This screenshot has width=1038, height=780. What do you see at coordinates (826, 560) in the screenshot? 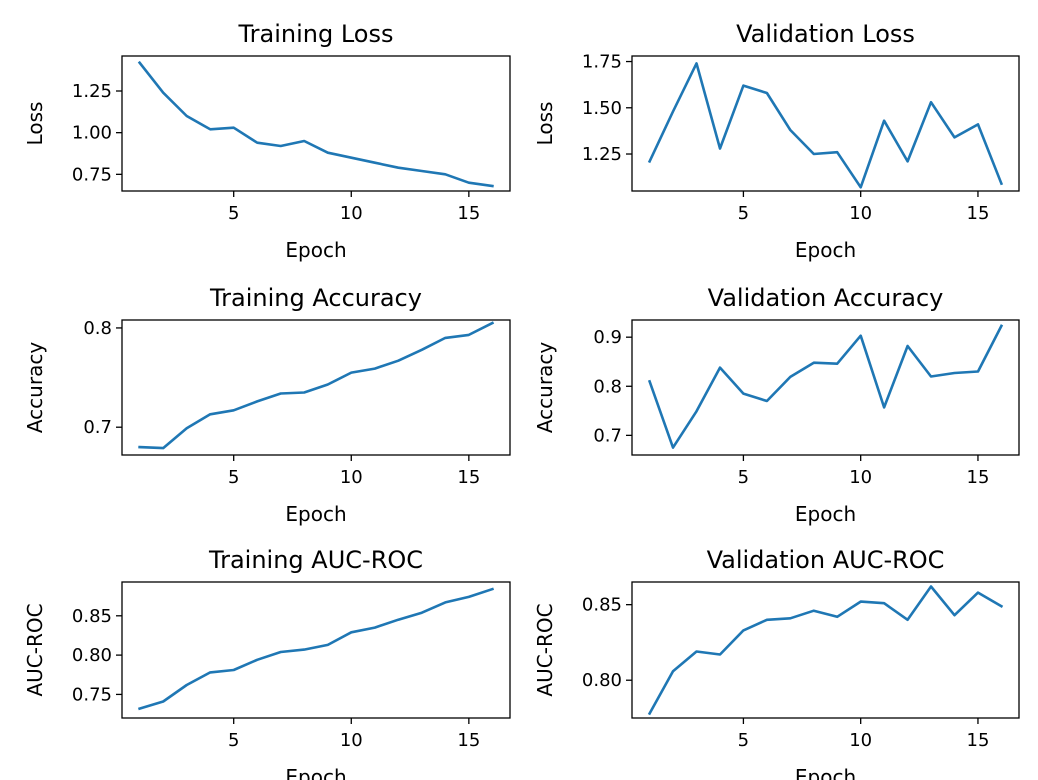
I see `subplot-title: Validation AUC-ROC` at bounding box center [826, 560].